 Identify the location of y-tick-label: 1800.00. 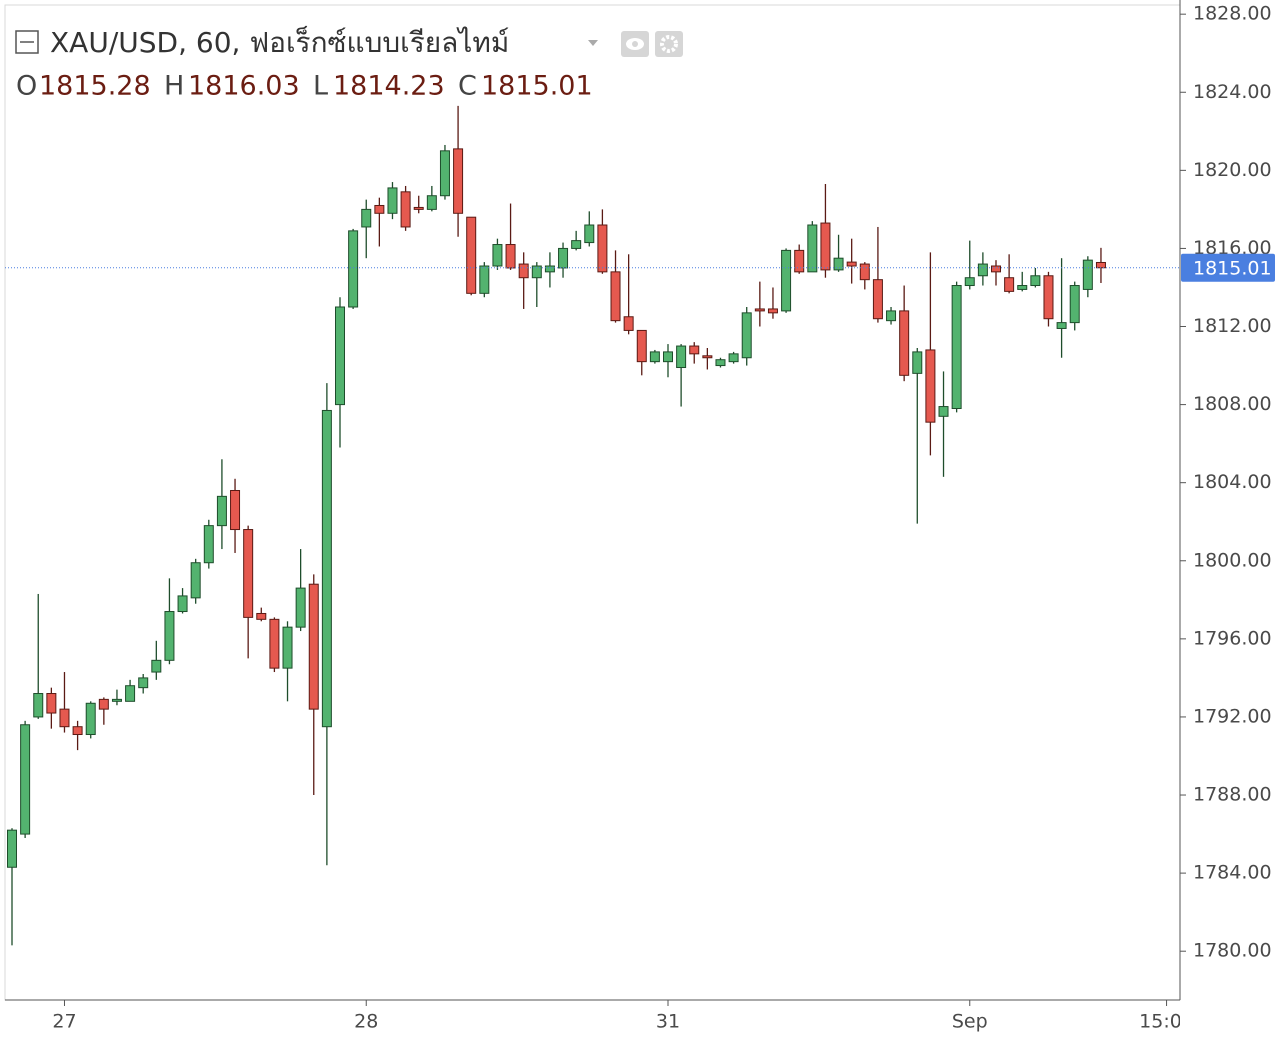
(1232, 560).